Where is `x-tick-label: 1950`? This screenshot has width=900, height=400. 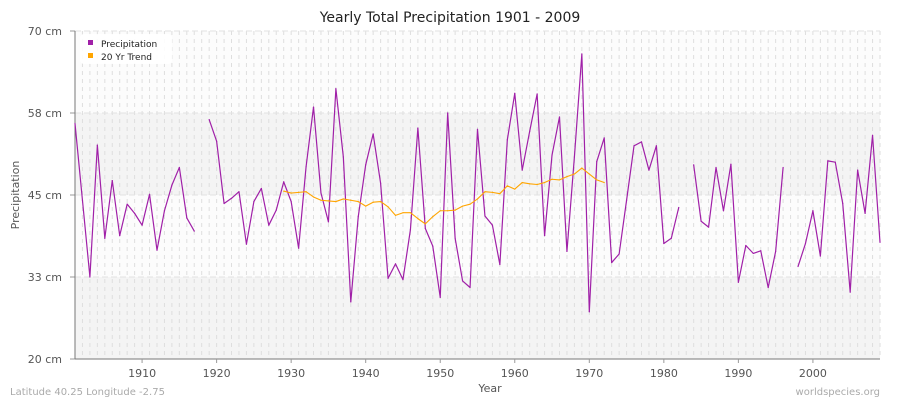 x-tick-label: 1950 is located at coordinates (440, 373).